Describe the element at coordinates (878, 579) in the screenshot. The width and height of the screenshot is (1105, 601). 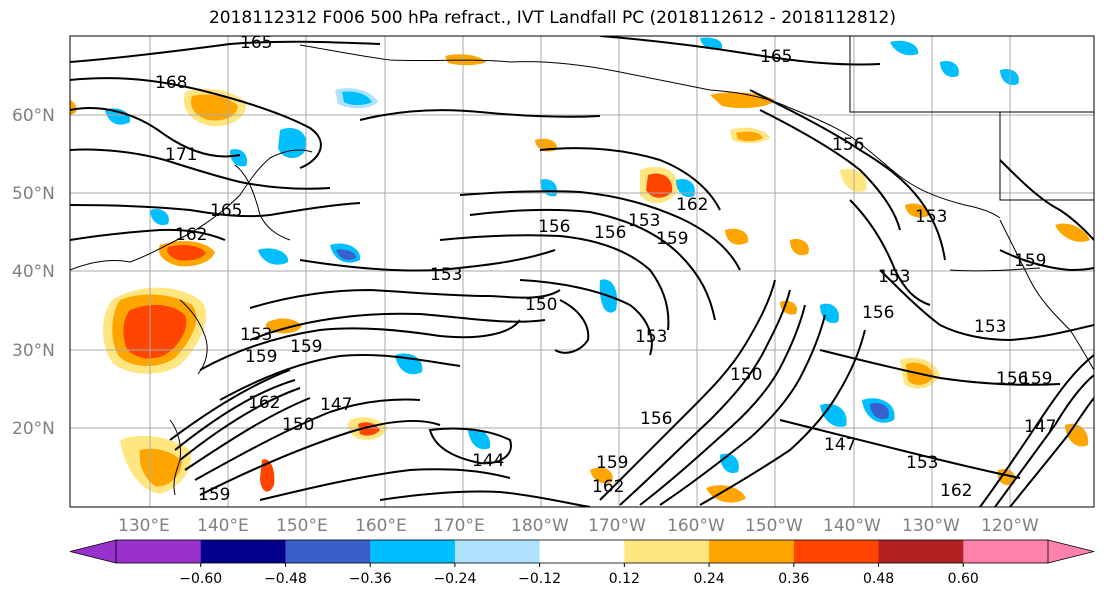
I see `colorbar-tick-label: 0.48` at that location.